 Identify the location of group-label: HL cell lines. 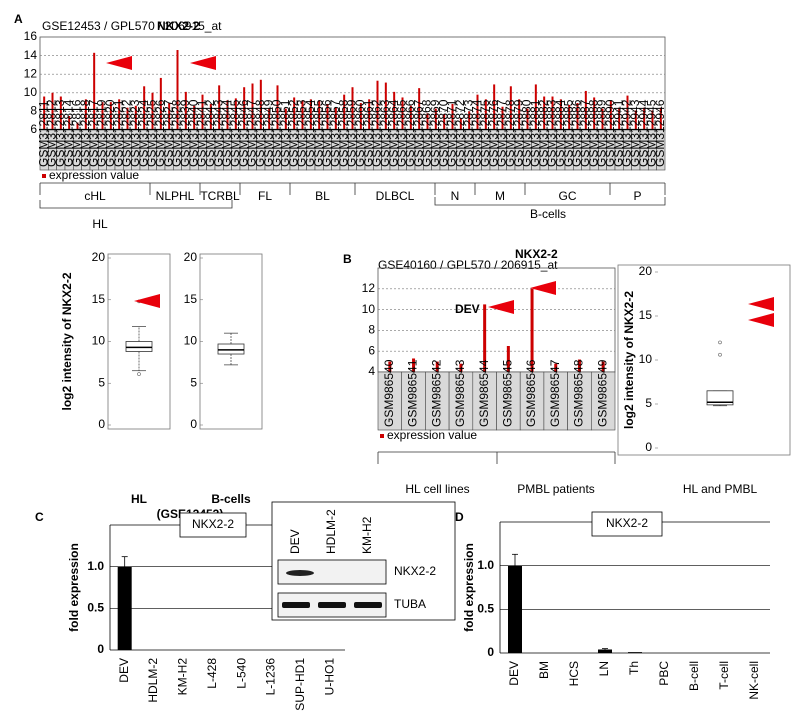
(437, 489).